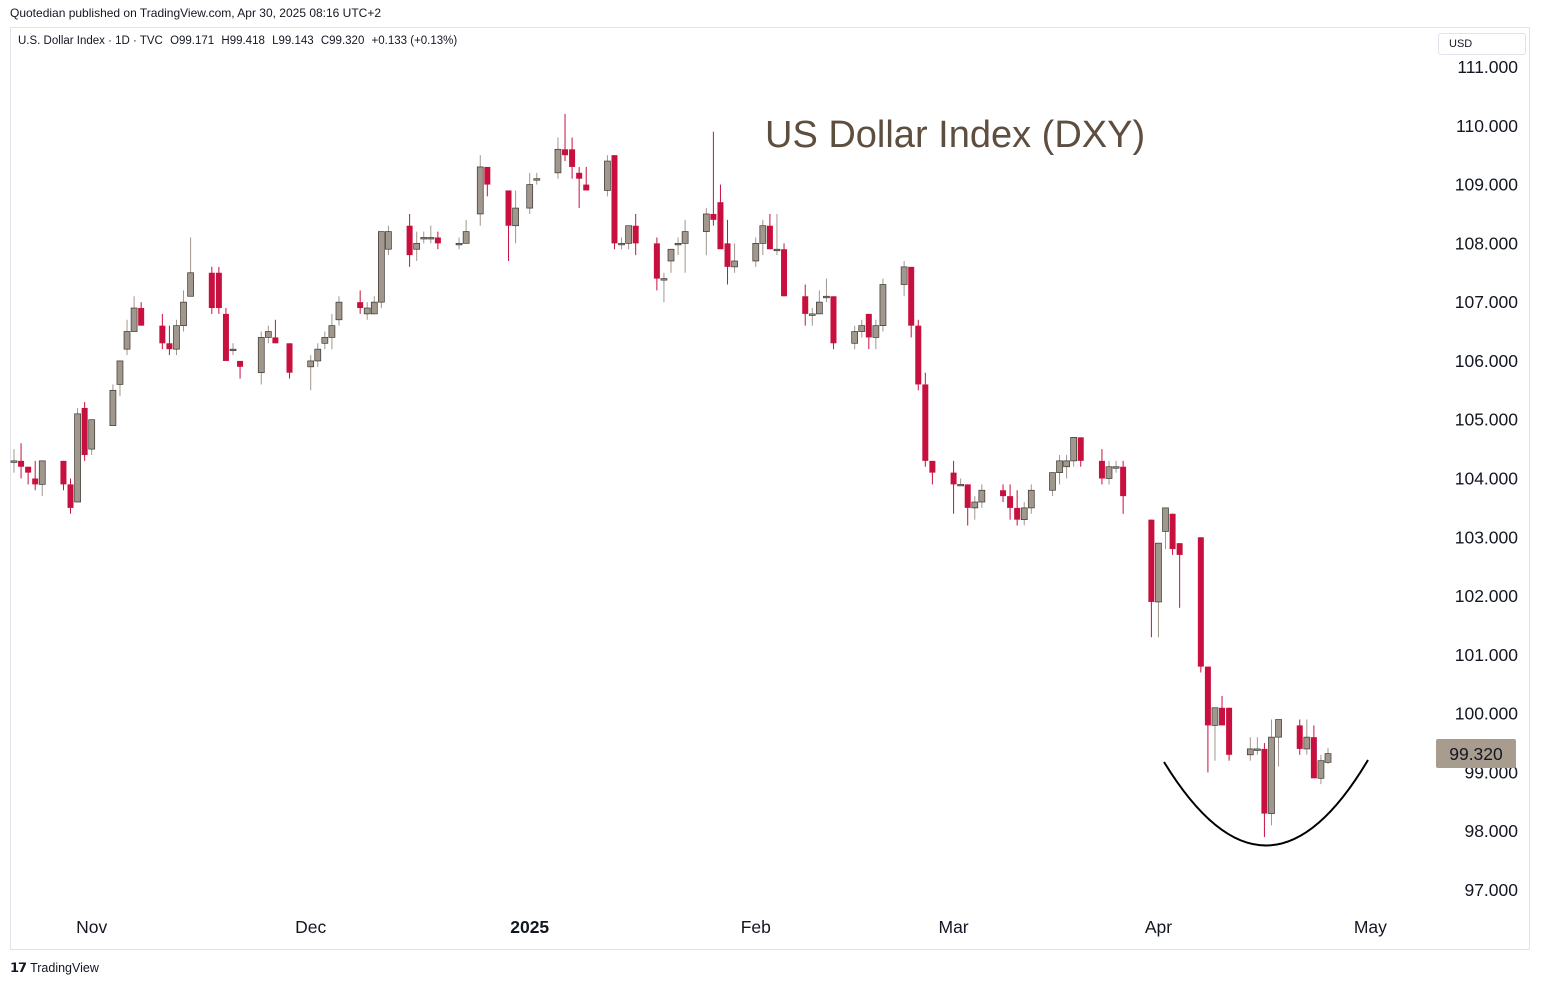 The image size is (1541, 986). I want to click on ohlc-open: O99.171, so click(192, 41).